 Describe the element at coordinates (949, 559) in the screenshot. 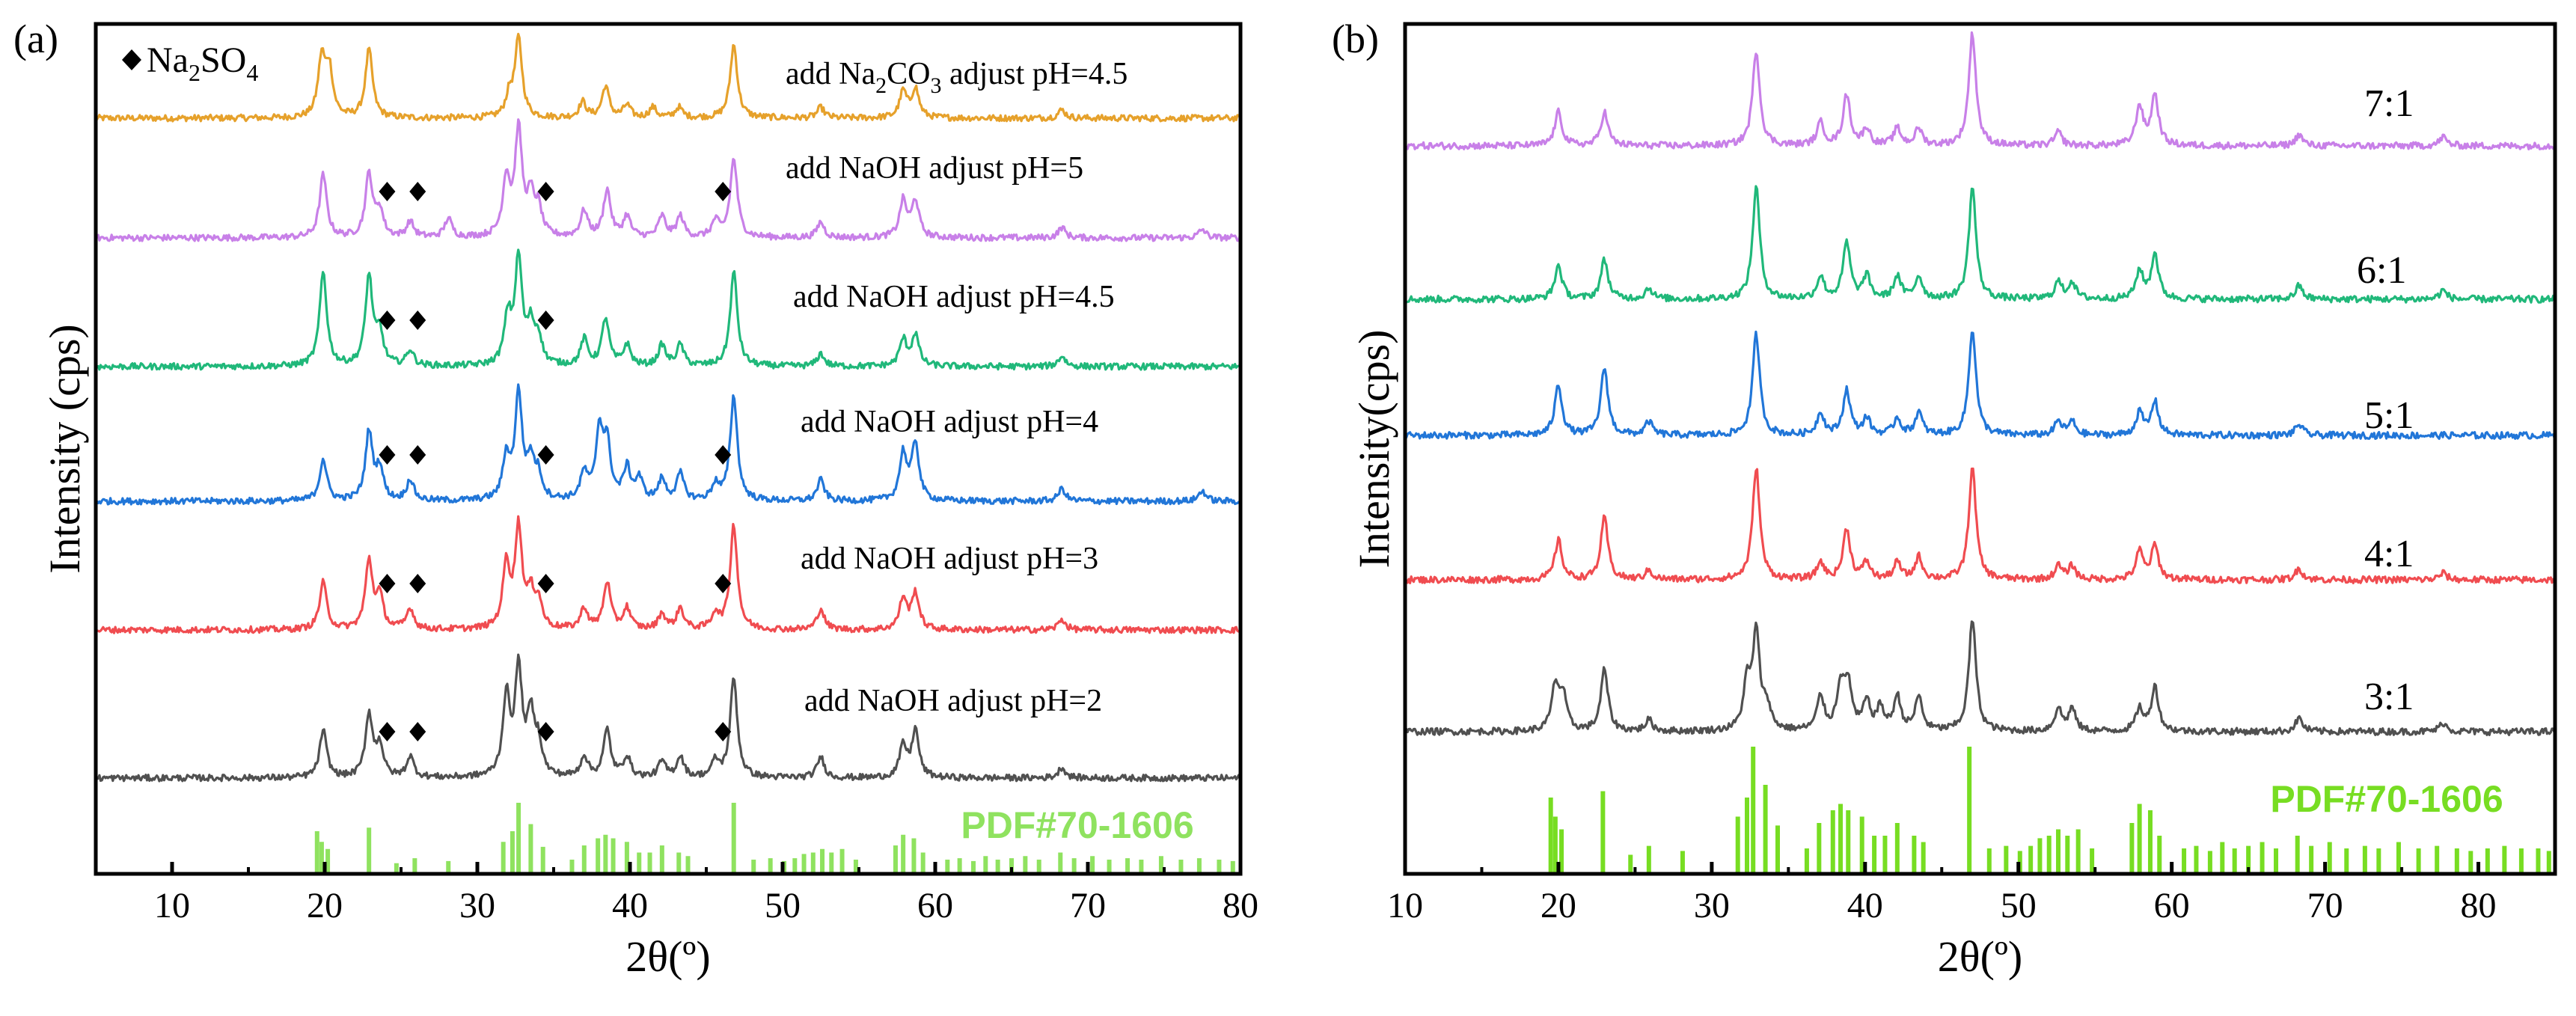

I see `trace-label: add NaOH adjust pH=3` at that location.